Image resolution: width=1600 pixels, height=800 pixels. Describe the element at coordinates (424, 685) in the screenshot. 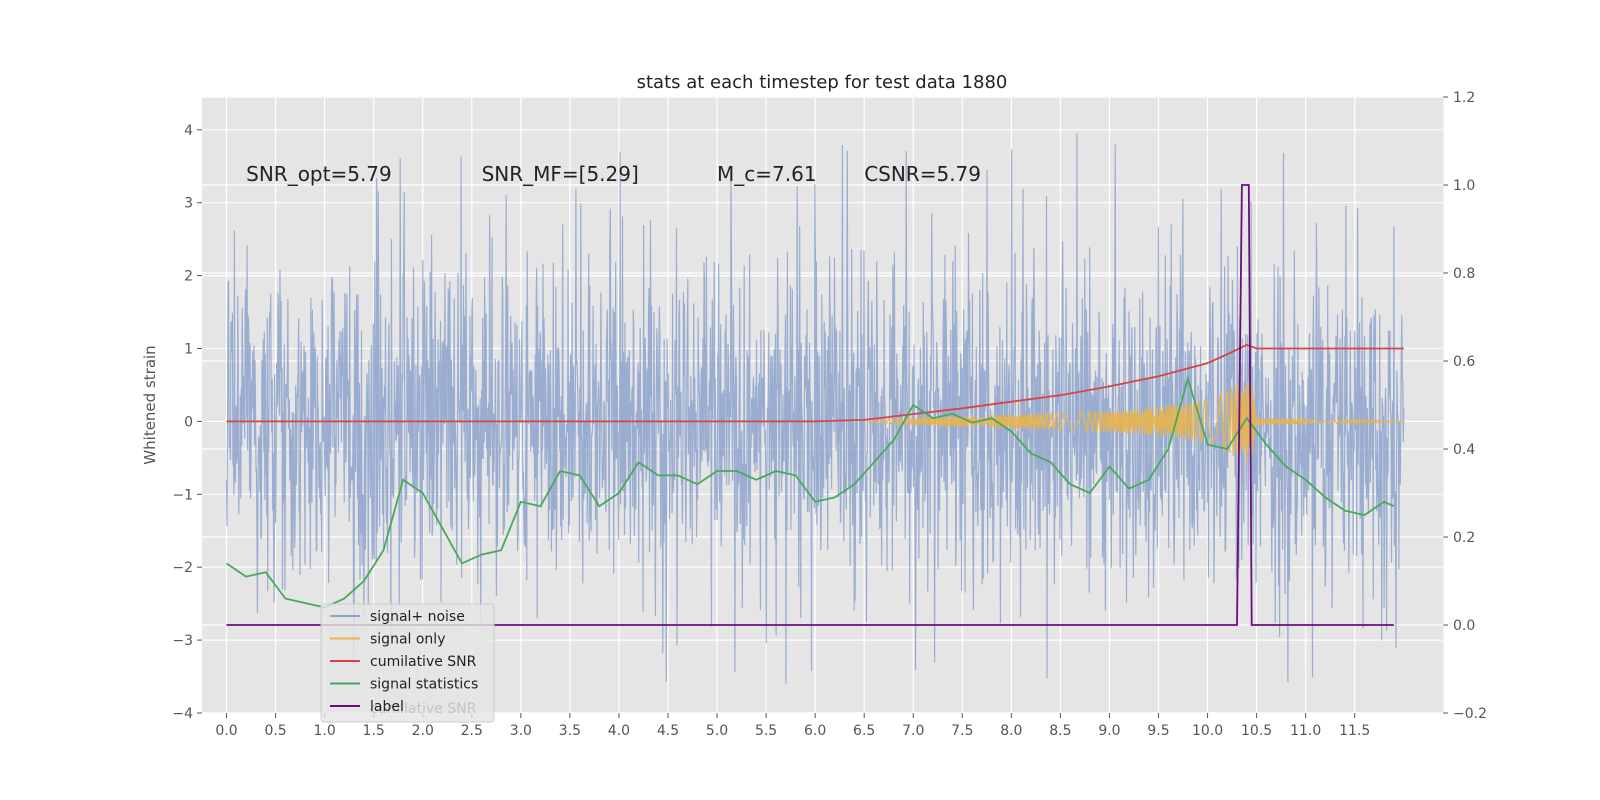

I see `legend-label: signal statistics` at that location.